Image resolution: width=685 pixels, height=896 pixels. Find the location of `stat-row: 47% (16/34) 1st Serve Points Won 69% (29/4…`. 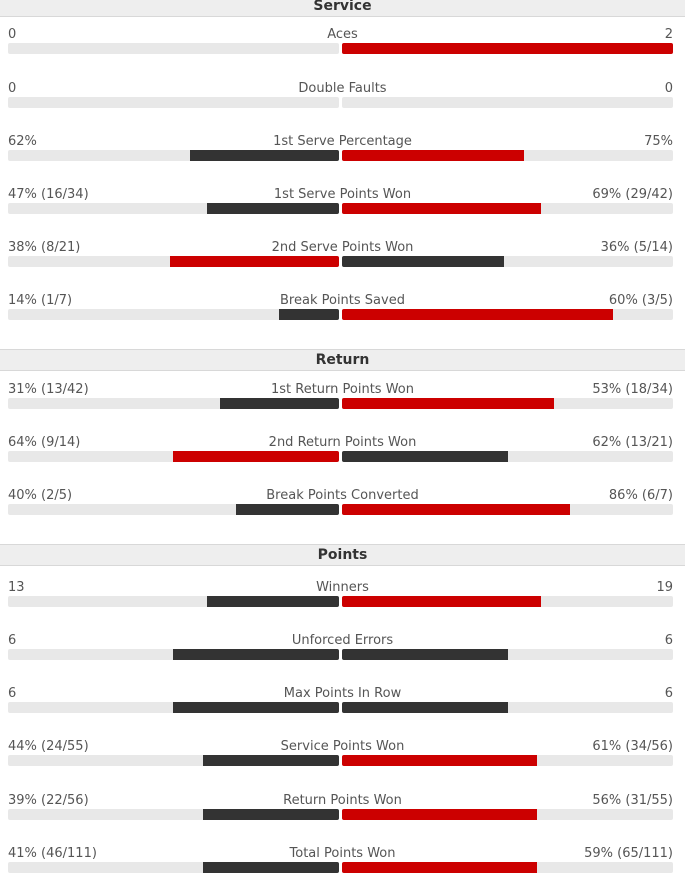

stat-row: 47% (16/34) 1st Serve Points Won 69% (29/4… is located at coordinates (342, 212).